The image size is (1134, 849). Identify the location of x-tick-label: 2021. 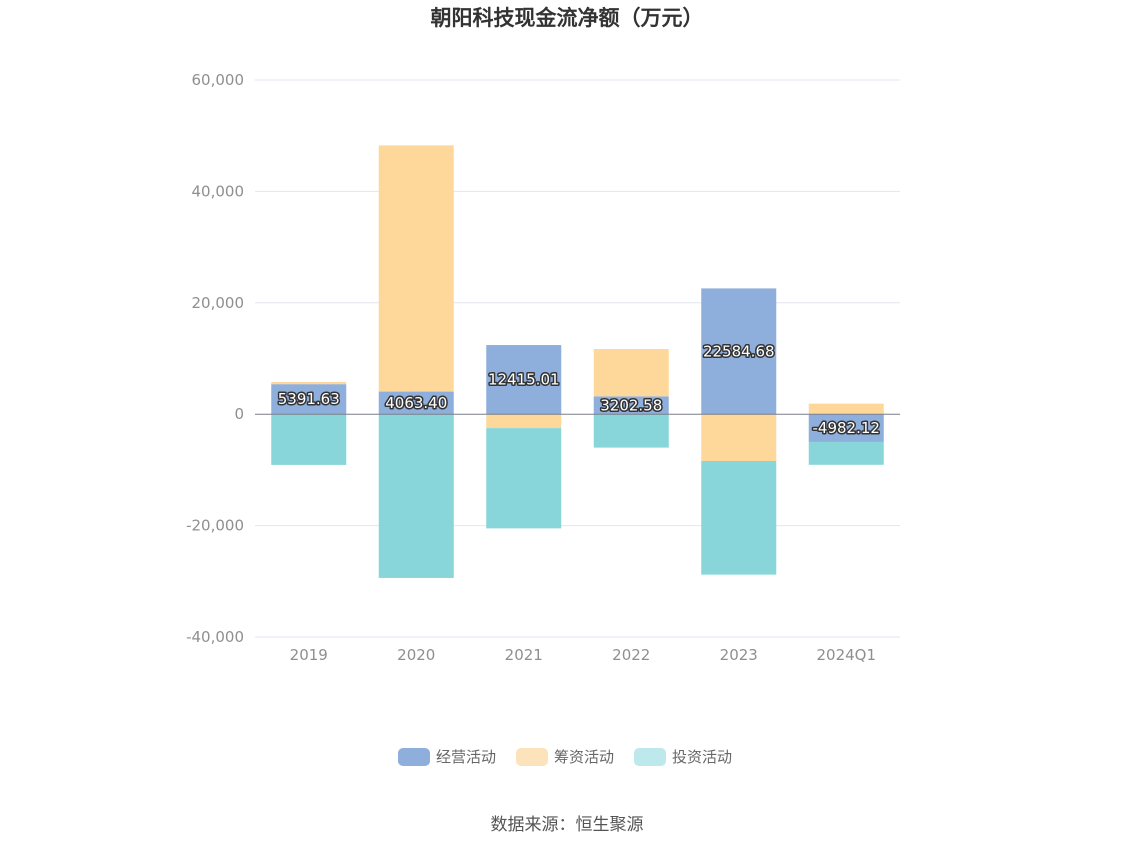
(524, 655).